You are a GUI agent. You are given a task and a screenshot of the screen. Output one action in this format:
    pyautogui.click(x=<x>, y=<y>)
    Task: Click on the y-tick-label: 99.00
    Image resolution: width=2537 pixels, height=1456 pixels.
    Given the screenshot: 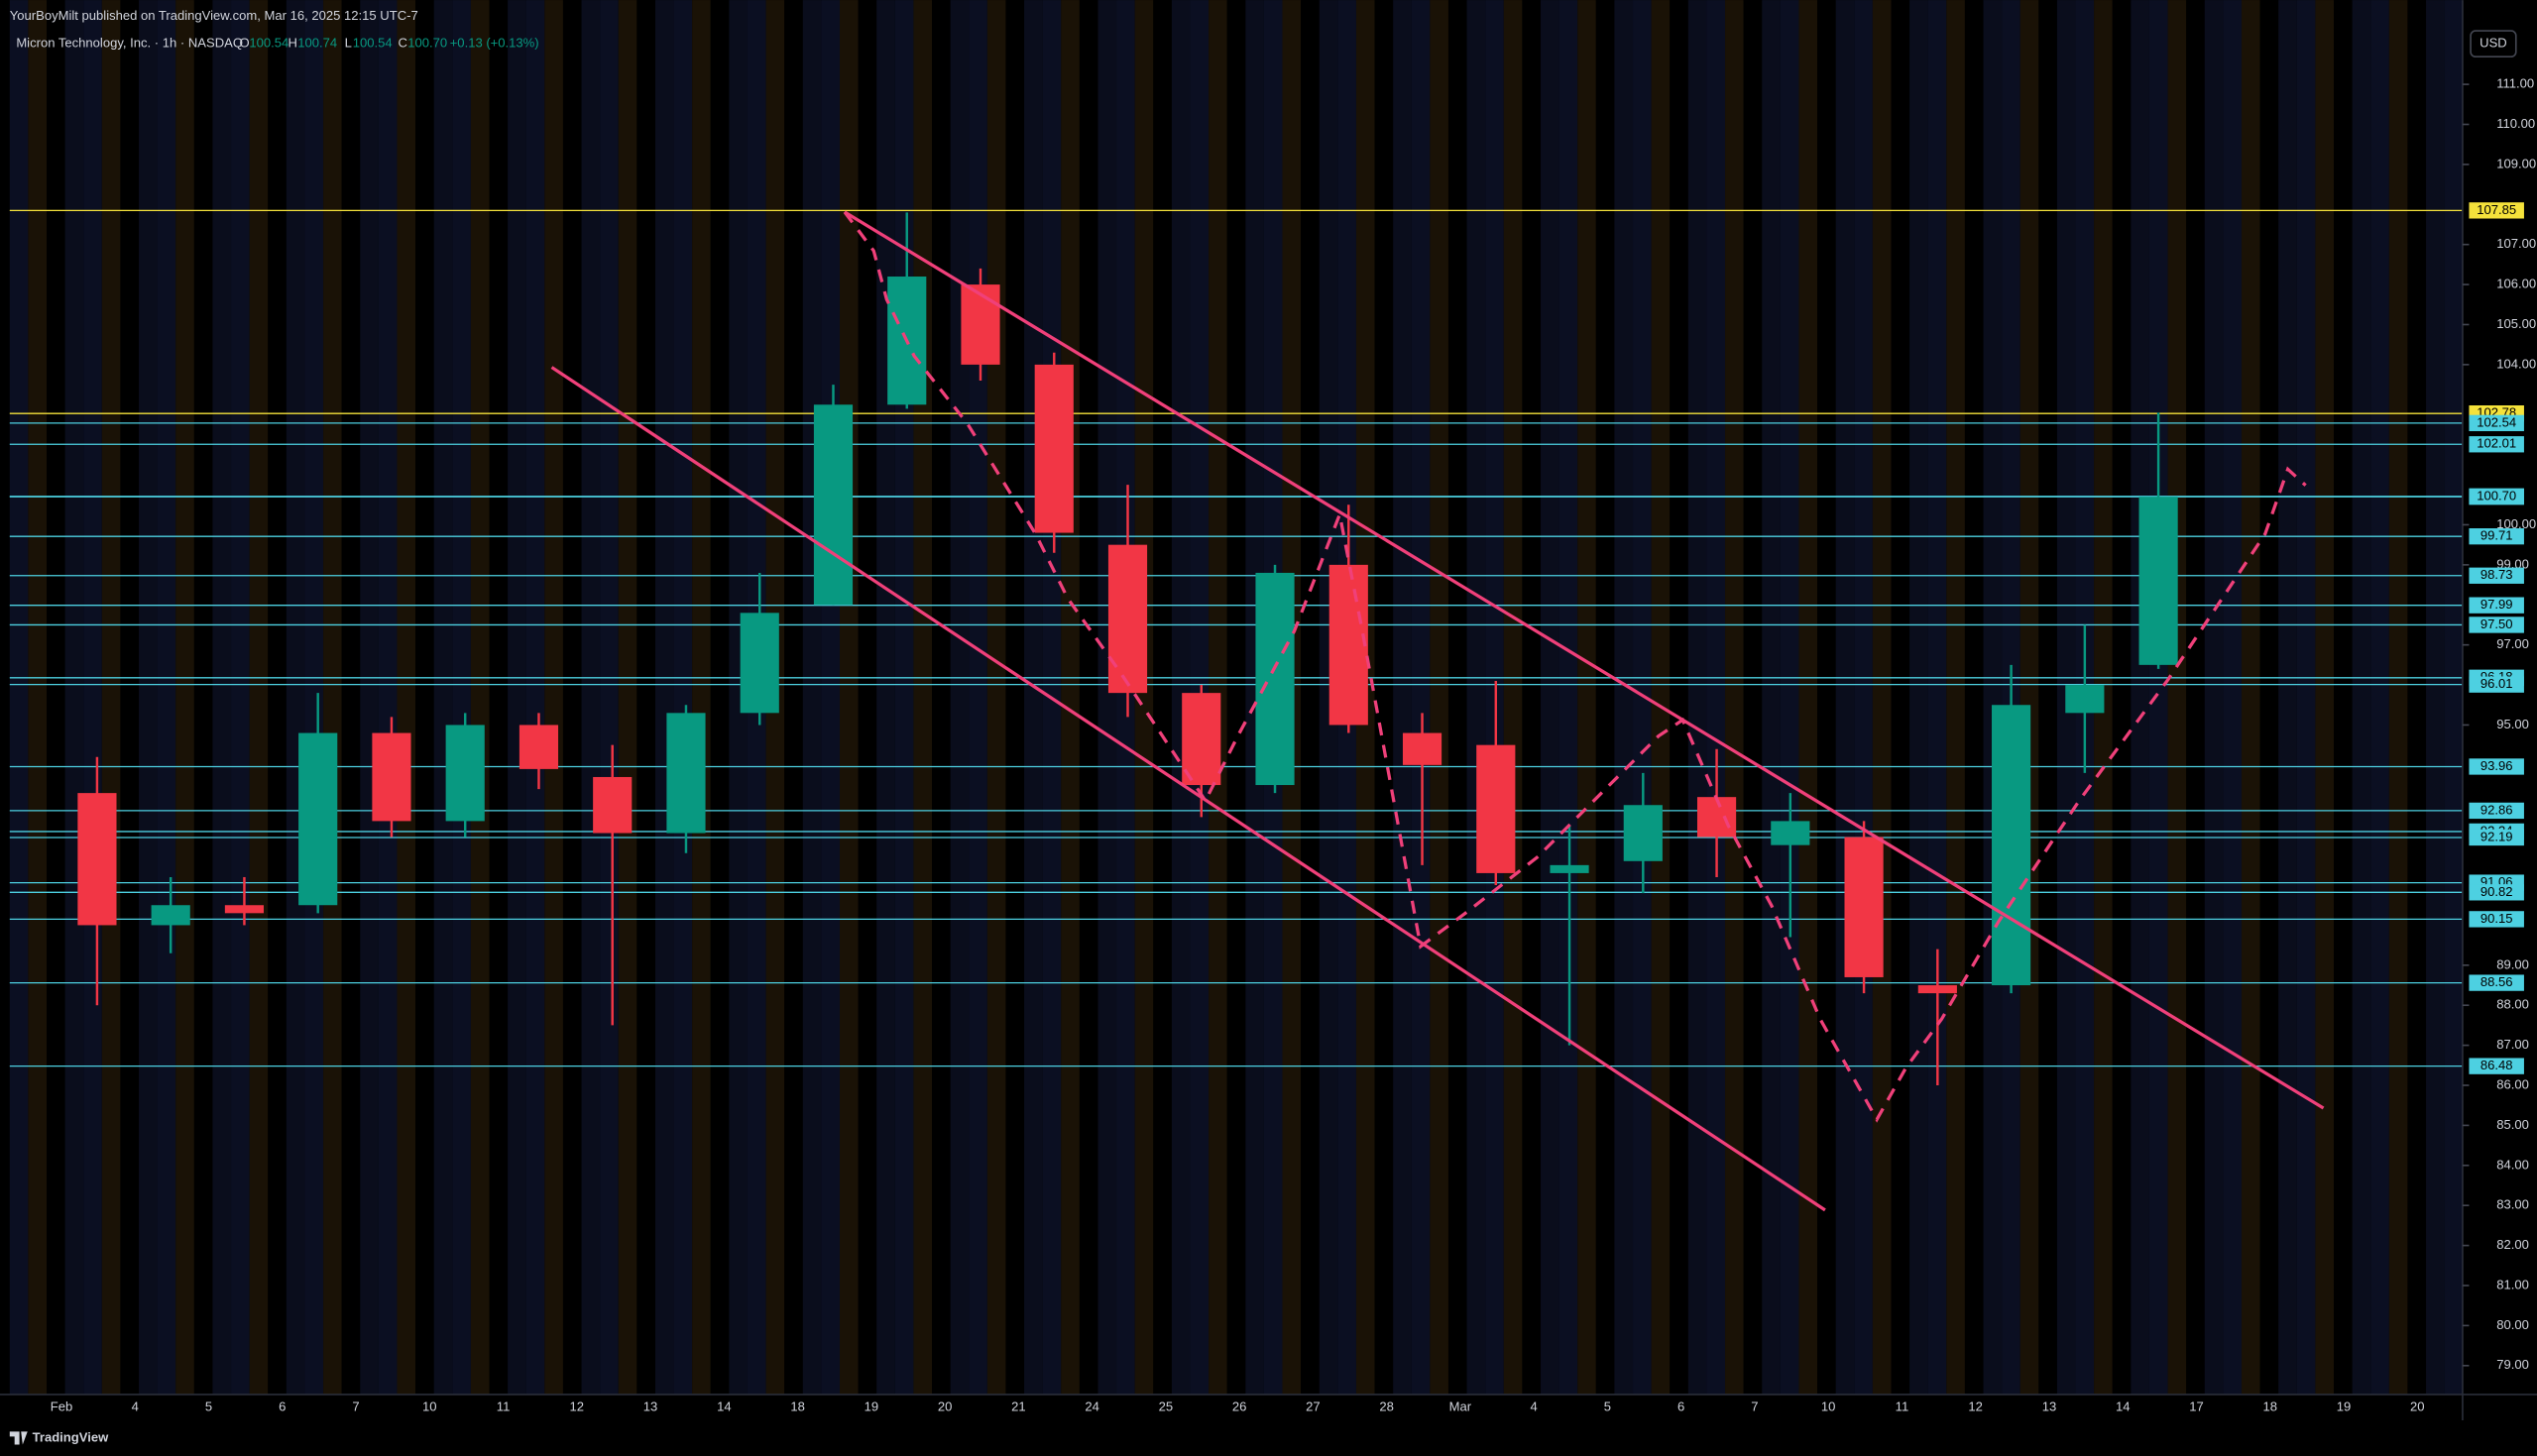 What is the action you would take?
    pyautogui.click(x=2512, y=563)
    